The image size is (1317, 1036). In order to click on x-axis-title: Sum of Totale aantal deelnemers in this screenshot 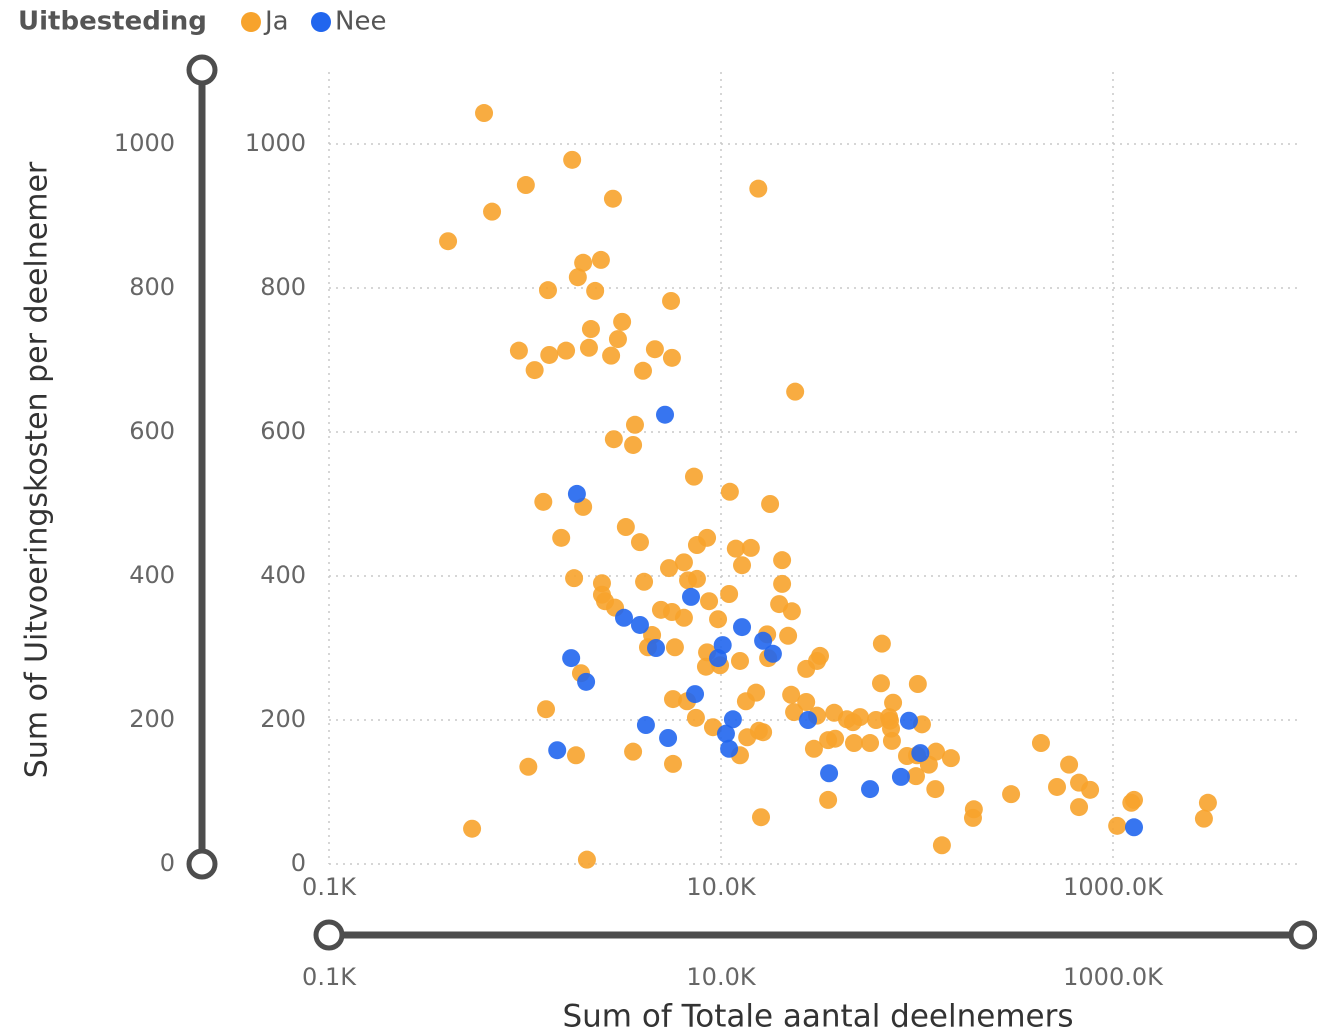, I will do `click(817, 1017)`.